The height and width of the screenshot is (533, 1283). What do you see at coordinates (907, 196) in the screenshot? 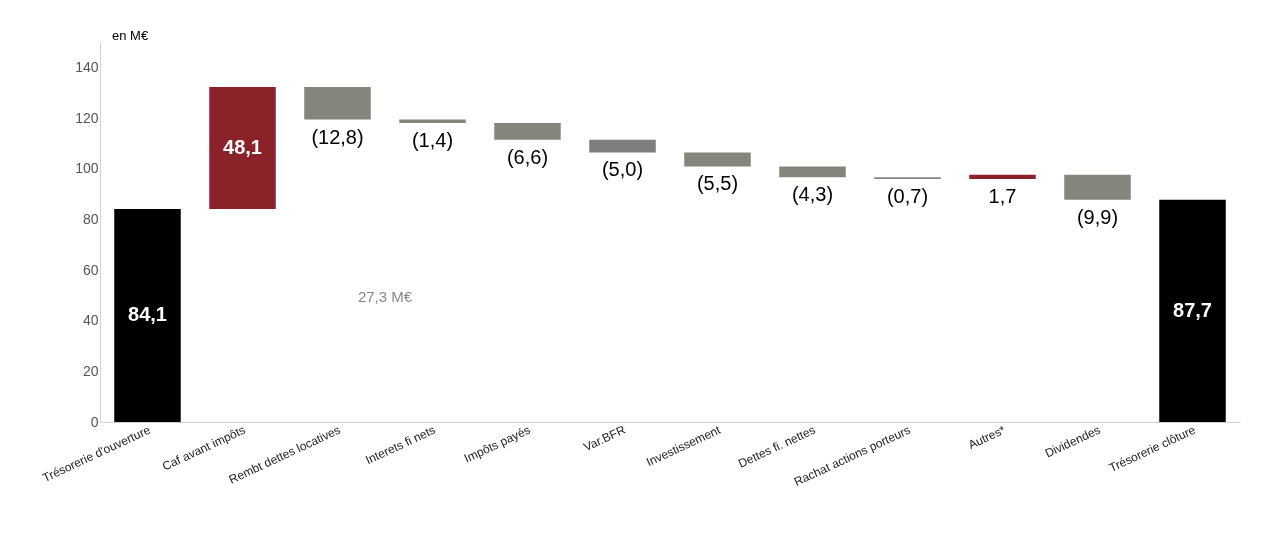
I see `data-label: (0,7)` at bounding box center [907, 196].